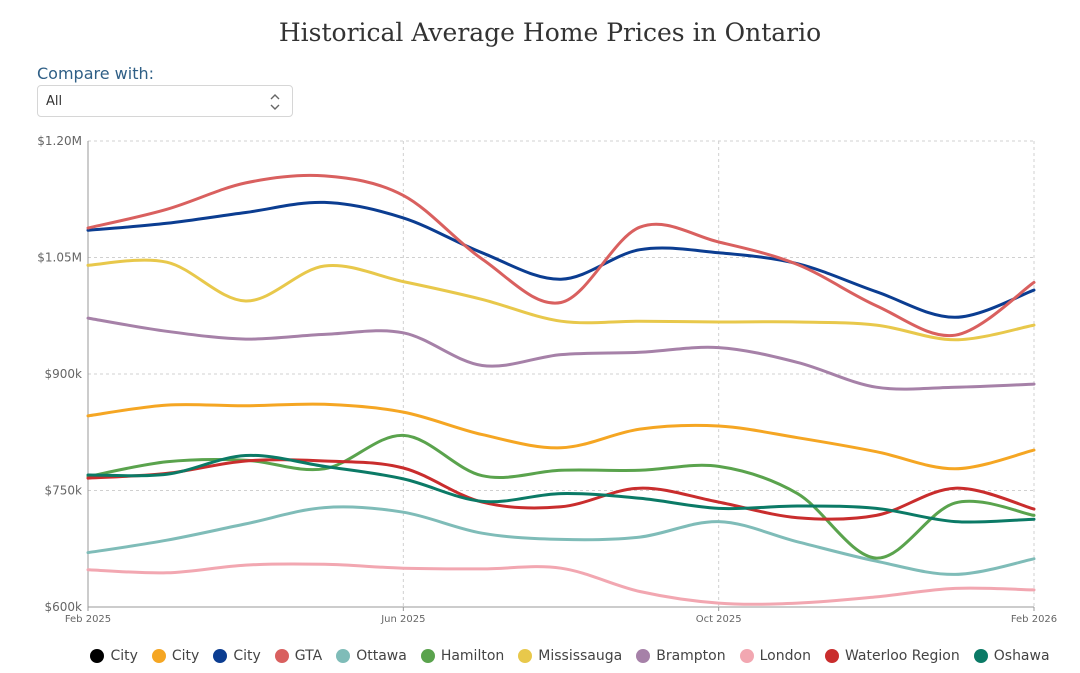  Describe the element at coordinates (402, 619) in the screenshot. I see `x-tick-label: Jun 2025` at that location.